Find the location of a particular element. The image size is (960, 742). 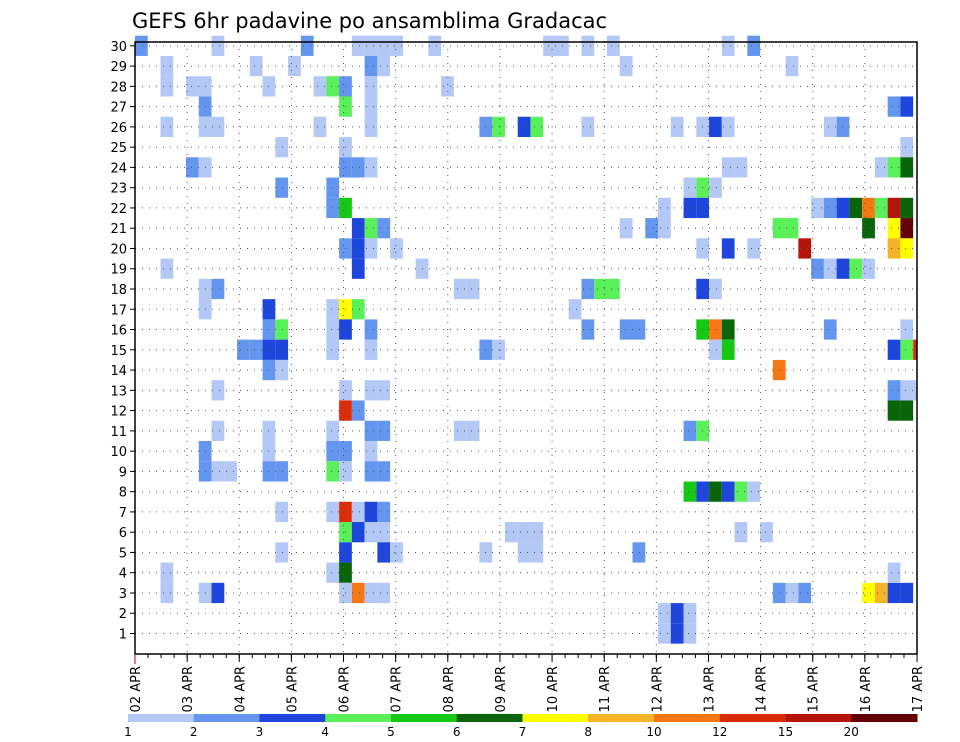

y-tick-label: 11 is located at coordinates (118, 432).